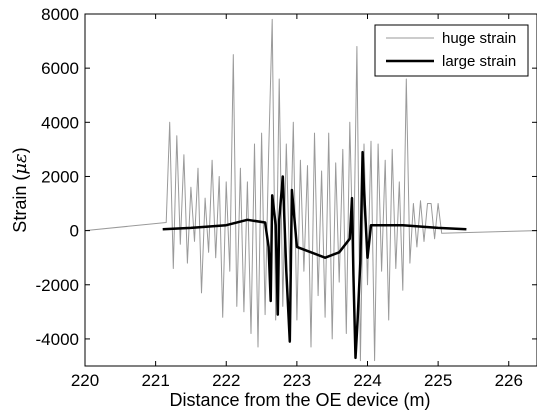 The image size is (537, 413). Describe the element at coordinates (509, 380) in the screenshot. I see `x-tick-label: 226` at that location.